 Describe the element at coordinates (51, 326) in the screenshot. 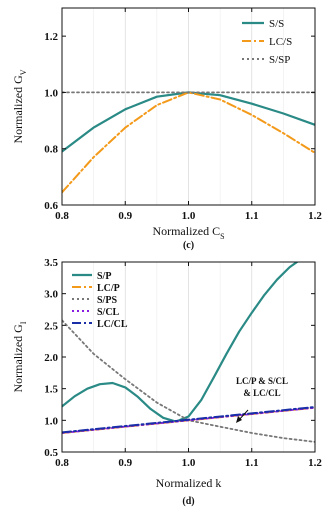

I see `y-tick-label: 2.5` at that location.